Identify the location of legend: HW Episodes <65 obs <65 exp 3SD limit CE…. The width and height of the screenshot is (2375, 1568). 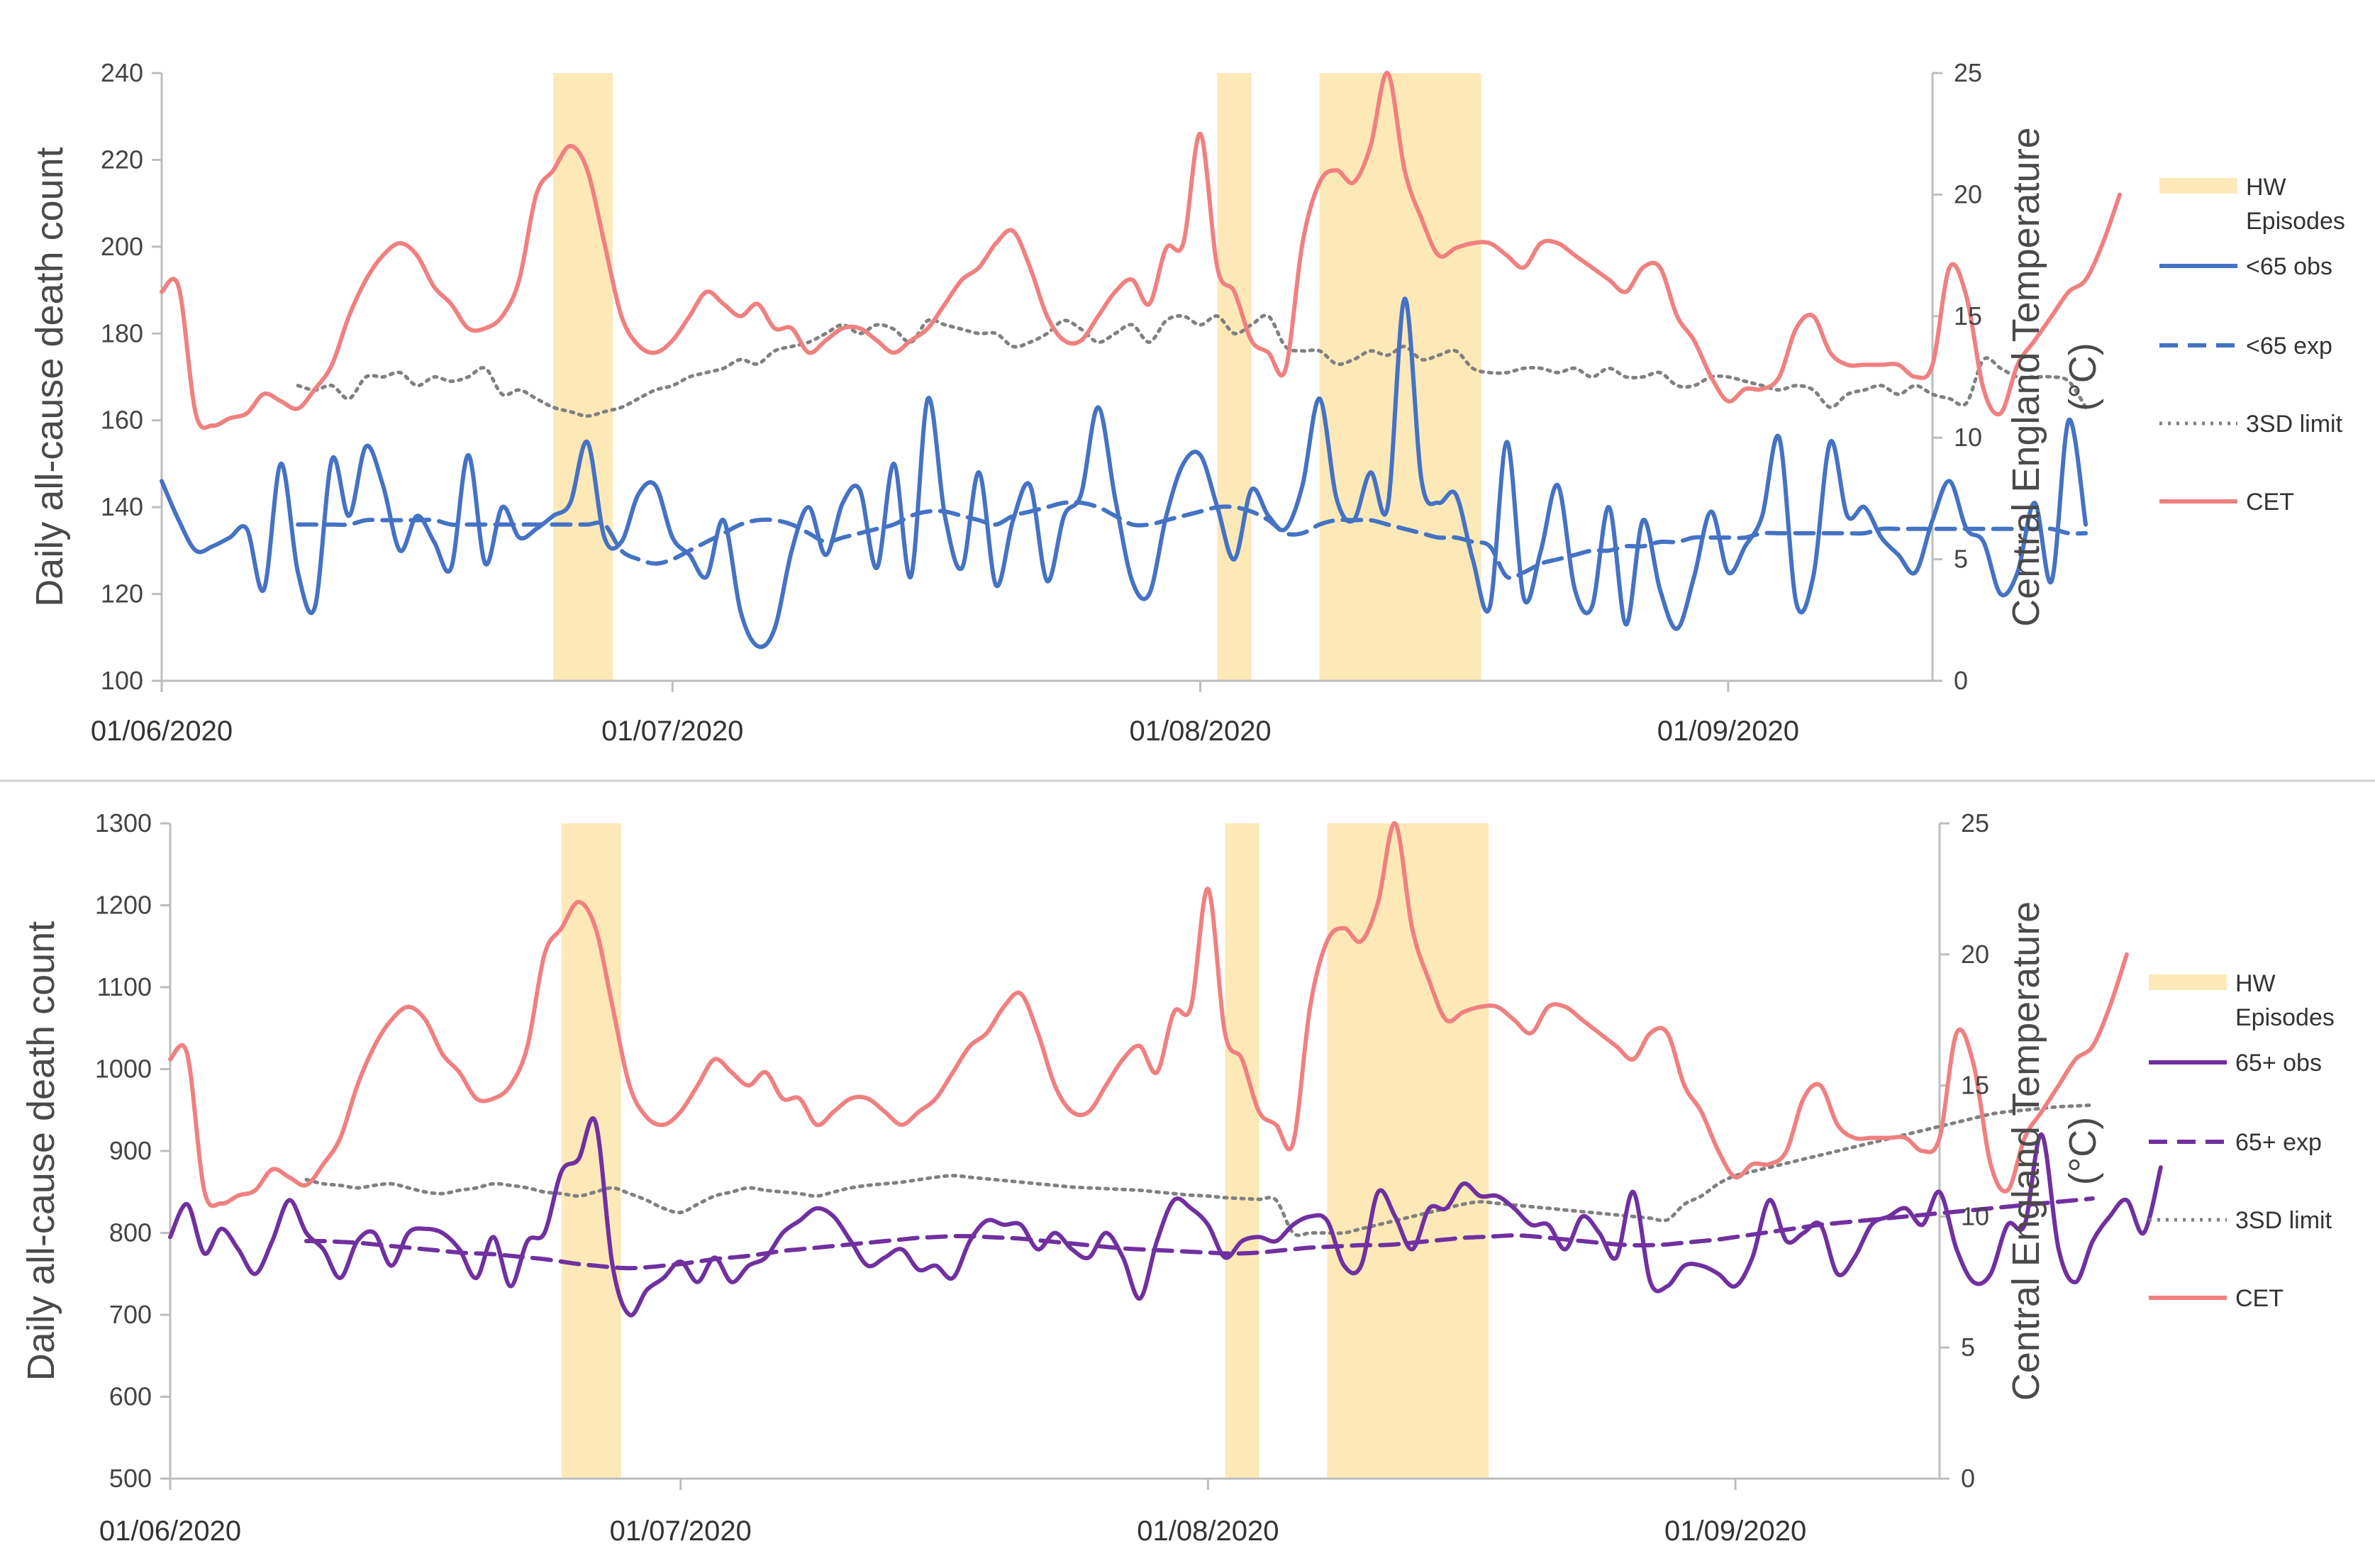
(2252, 345).